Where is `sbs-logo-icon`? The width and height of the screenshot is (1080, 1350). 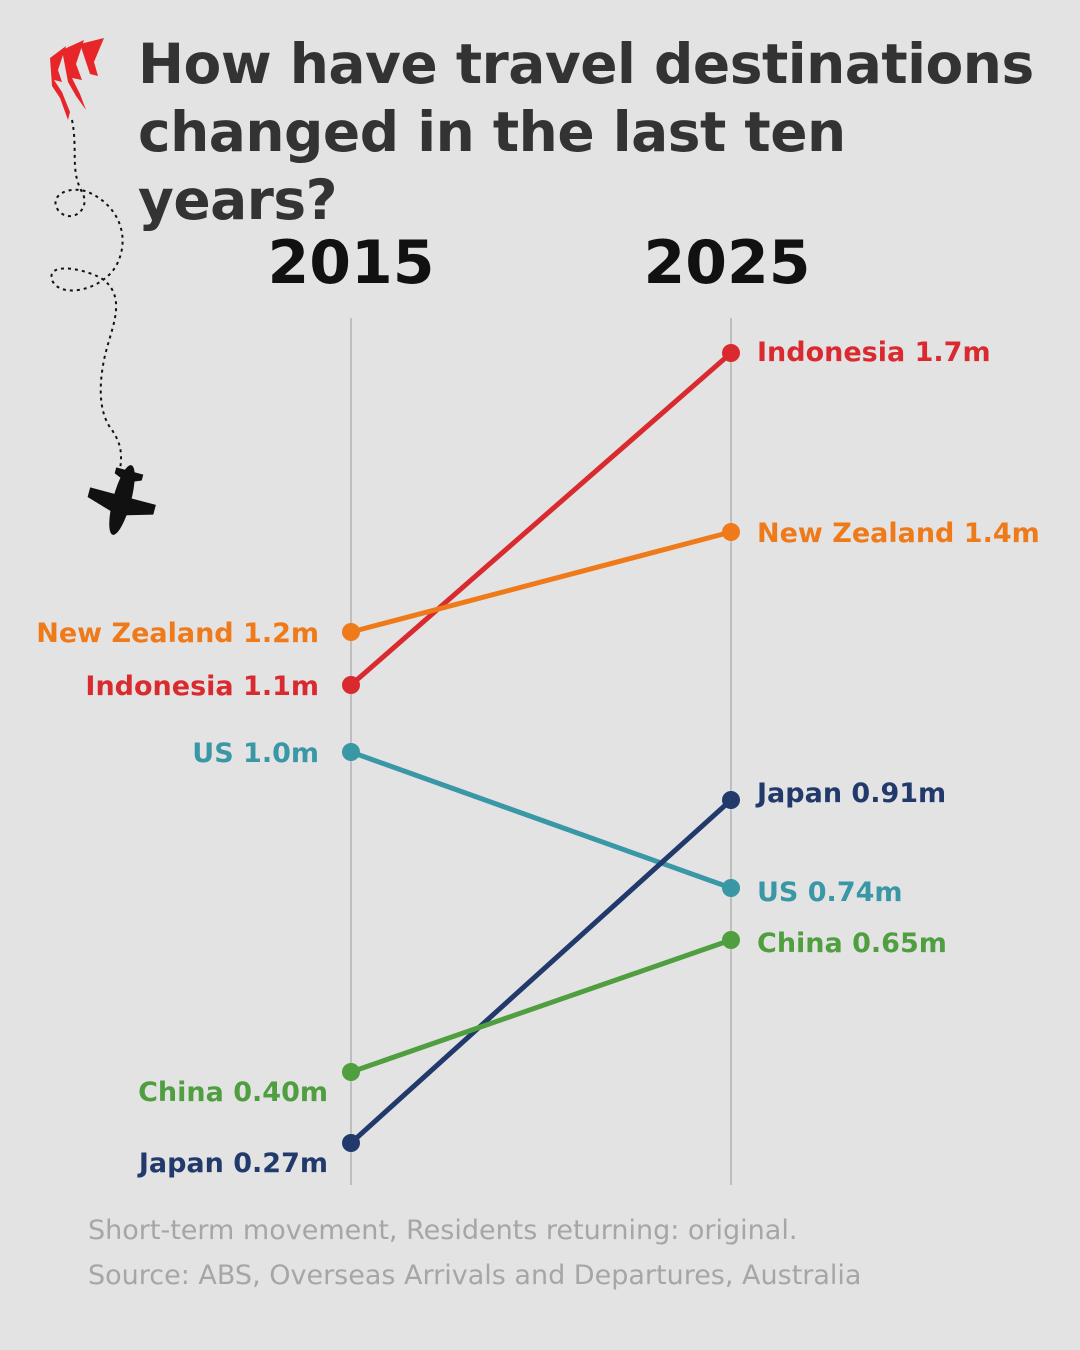
sbs-logo-icon is located at coordinates (103, 286).